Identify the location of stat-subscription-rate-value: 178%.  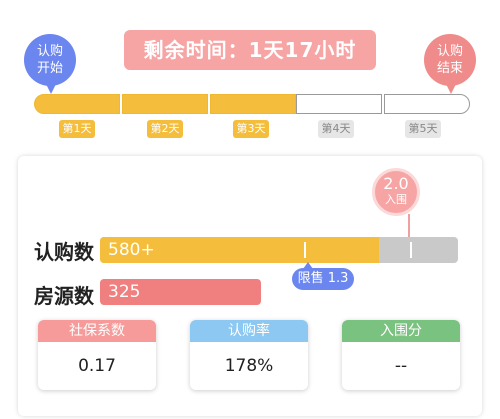
(249, 366).